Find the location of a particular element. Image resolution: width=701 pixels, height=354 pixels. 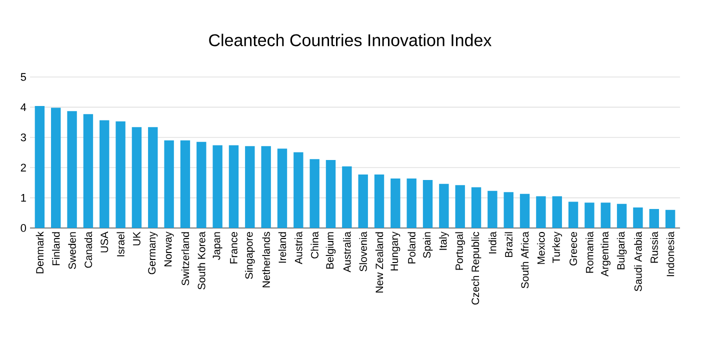

x-tick-label: USA is located at coordinates (104, 242).